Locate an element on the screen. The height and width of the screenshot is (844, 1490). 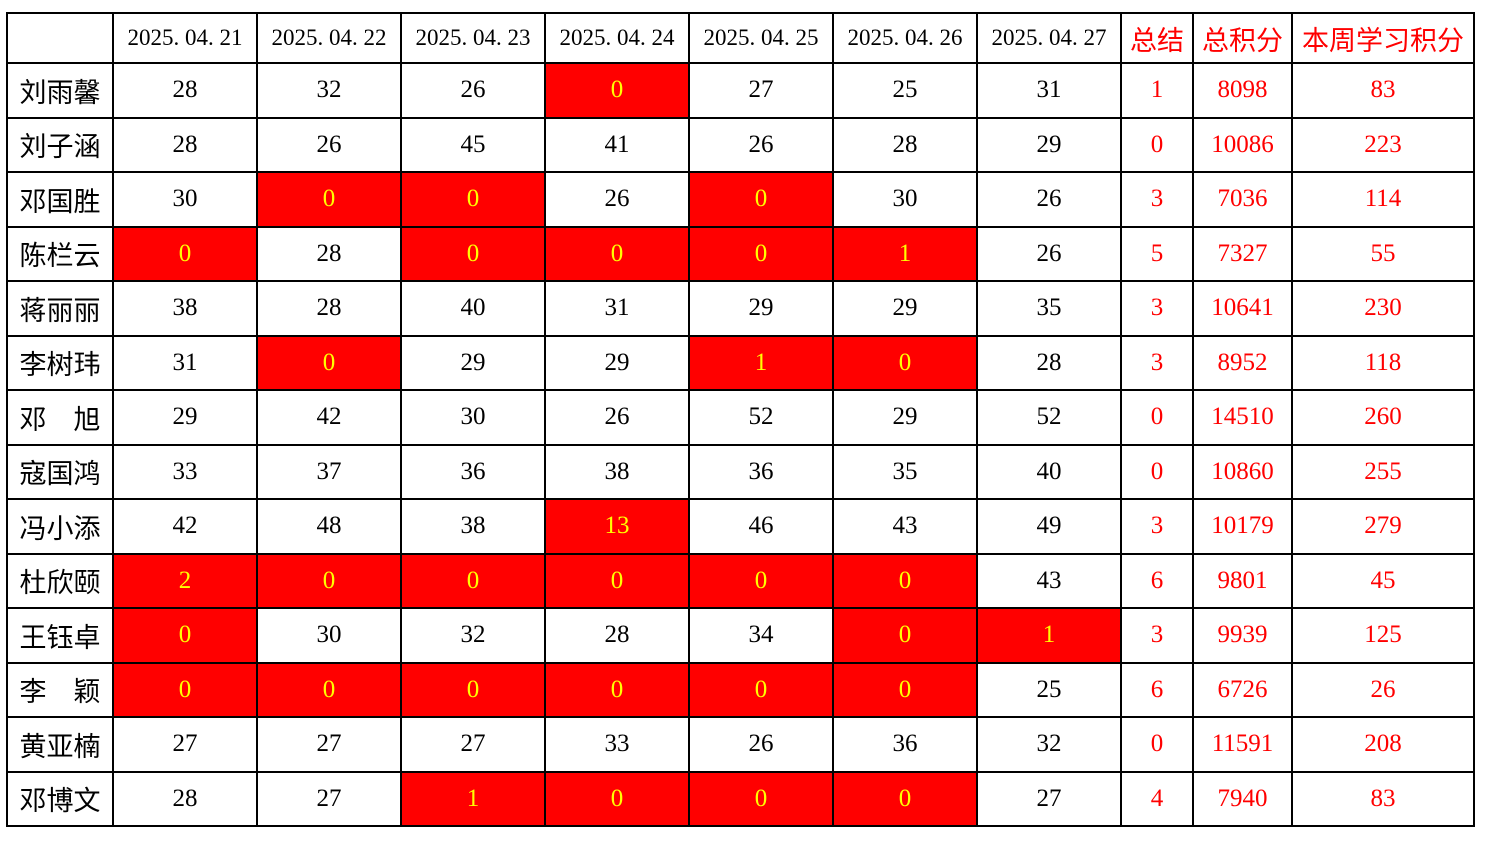
week-points-cell: 260 is located at coordinates (1383, 417).